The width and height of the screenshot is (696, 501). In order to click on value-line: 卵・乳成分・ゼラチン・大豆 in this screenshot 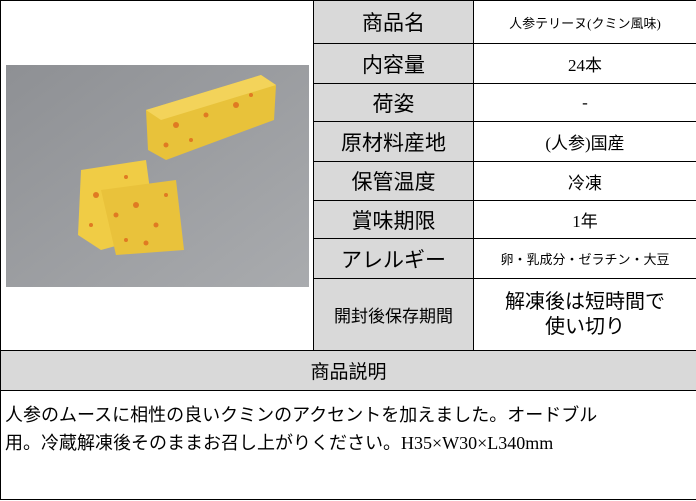, I will do `click(585, 259)`.